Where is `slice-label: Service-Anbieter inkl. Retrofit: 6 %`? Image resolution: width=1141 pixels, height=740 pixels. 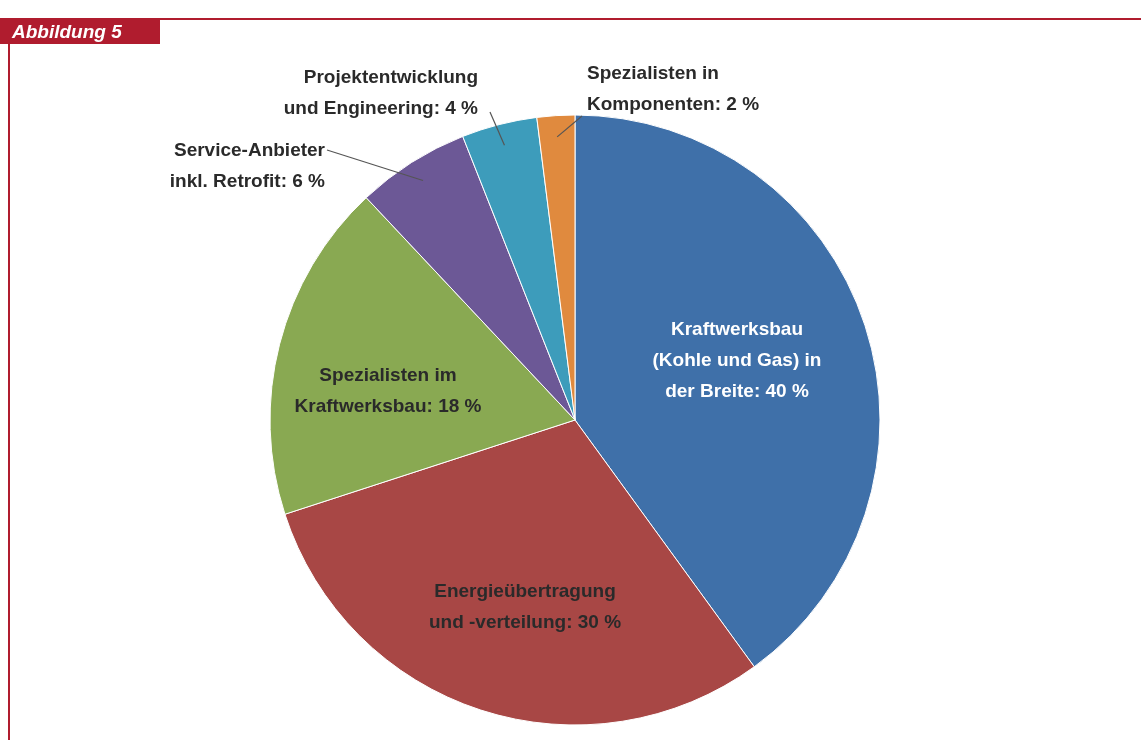 slice-label: Service-Anbieter inkl. Retrofit: 6 % is located at coordinates (247, 165).